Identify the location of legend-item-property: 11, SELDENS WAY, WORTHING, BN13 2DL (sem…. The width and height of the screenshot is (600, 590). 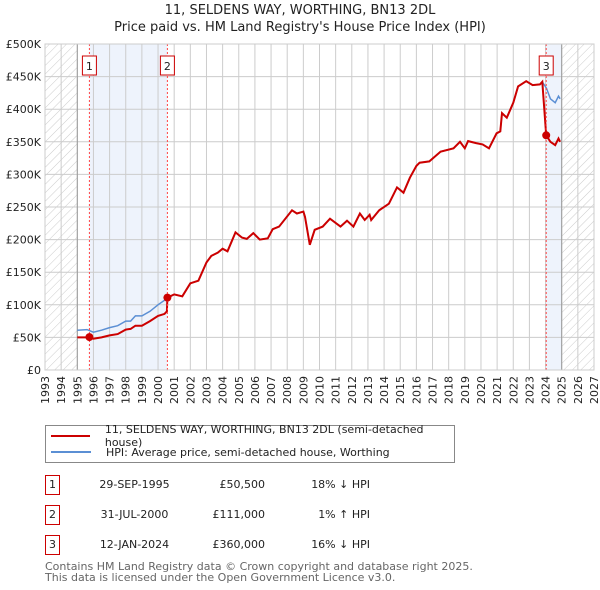
(250, 436).